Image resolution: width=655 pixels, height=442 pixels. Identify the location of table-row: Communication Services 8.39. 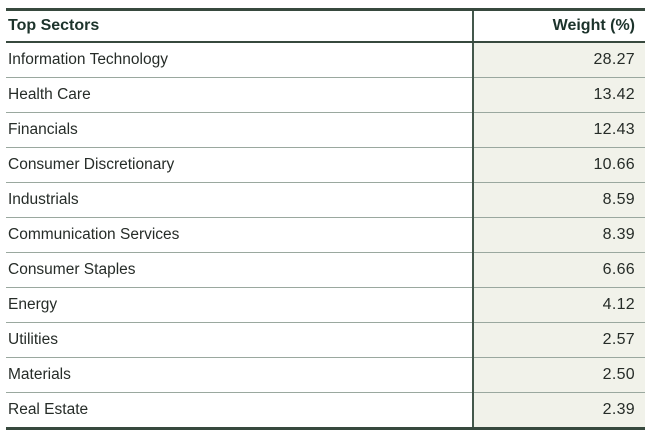
(325, 235).